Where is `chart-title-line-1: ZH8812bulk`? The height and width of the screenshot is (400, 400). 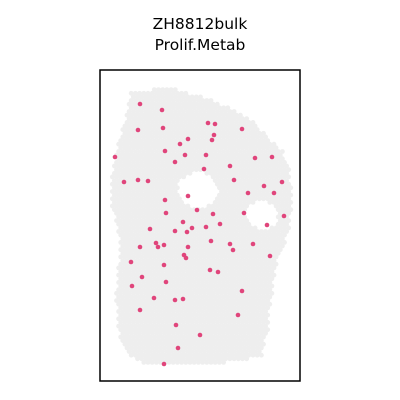 chart-title-line-1: ZH8812bulk is located at coordinates (200, 24).